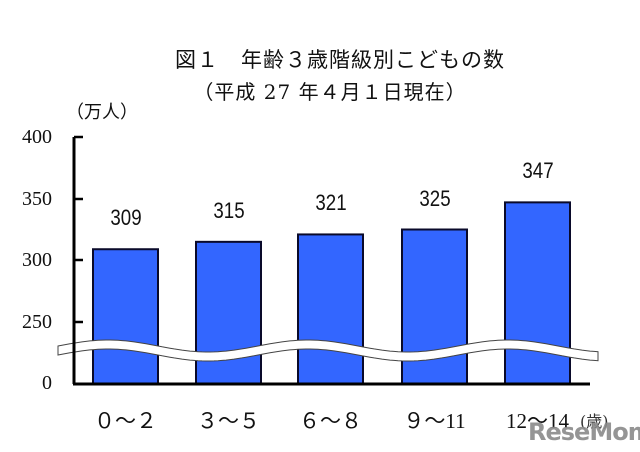  Describe the element at coordinates (102, 112) in the screenshot. I see `y-axis-unit-label: （万人）` at that location.